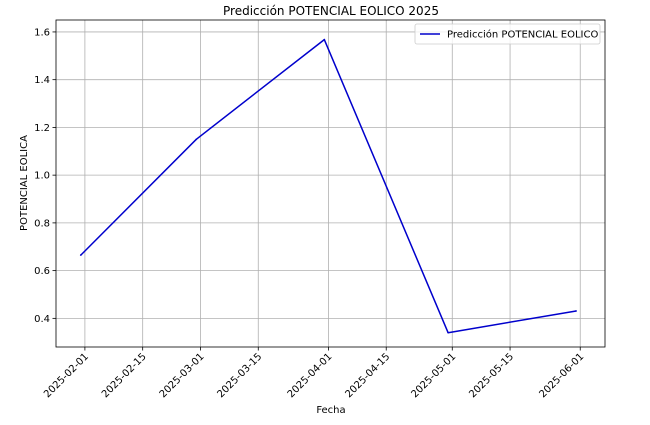  What do you see at coordinates (522, 35) in the screenshot?
I see `legend-label: Predicción POTENCIAL EOLICO` at bounding box center [522, 35].